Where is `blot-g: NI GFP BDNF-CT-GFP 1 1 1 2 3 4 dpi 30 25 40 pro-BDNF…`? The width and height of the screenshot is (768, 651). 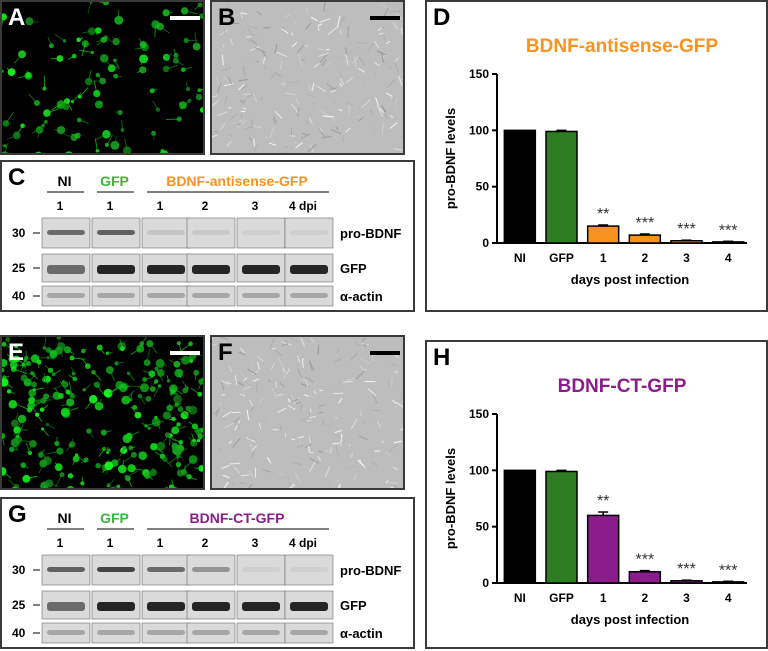
blot-g: NI GFP BDNF-CT-GFP 1 1 1 2 3 4 dpi 30 25 40 pro-BDNF… is located at coordinates (206, 577).